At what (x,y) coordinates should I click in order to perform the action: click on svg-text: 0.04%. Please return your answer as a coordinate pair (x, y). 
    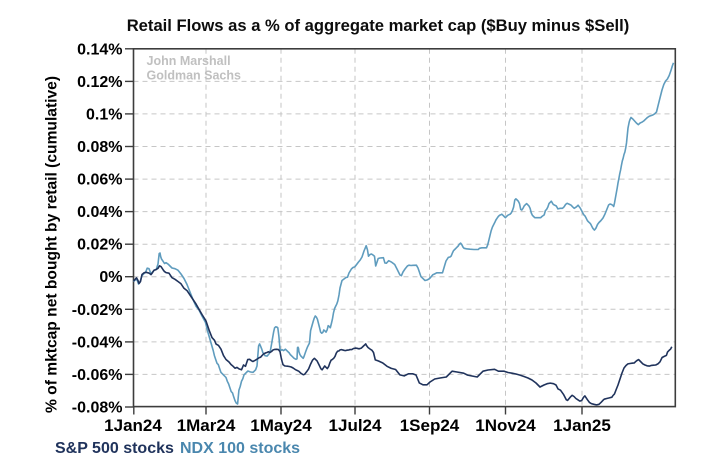
    Looking at the image, I should click on (99, 212).